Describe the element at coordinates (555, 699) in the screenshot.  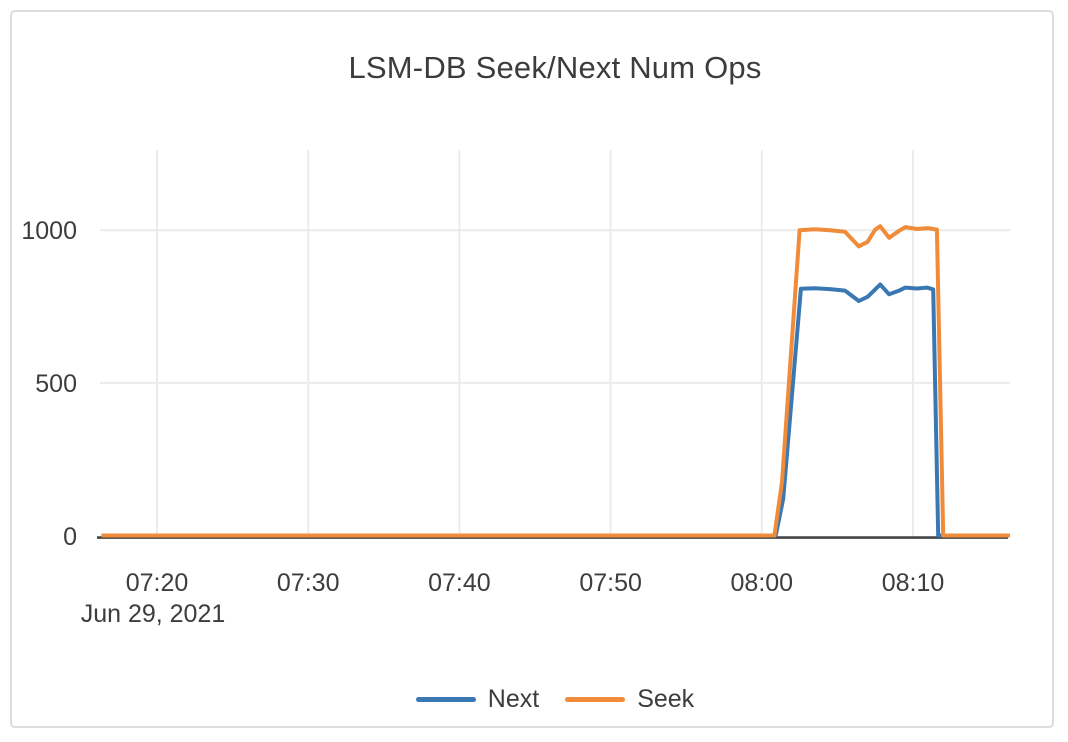
I see `legend: Next Seek` at that location.